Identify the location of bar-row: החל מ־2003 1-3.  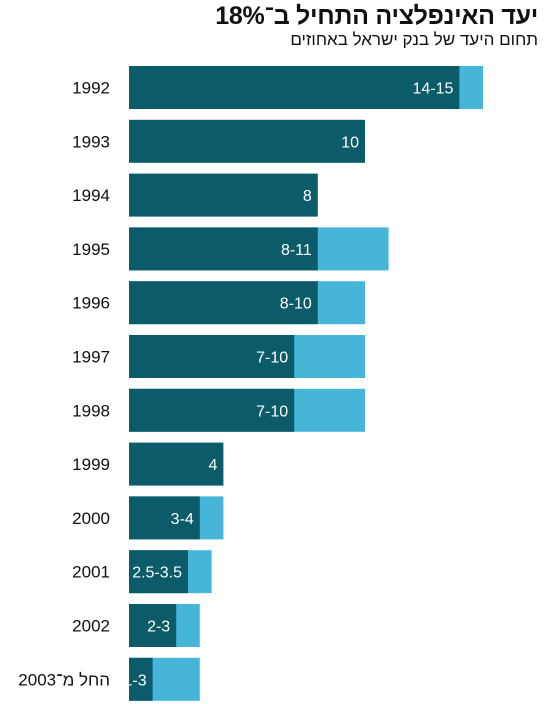
(109, 679).